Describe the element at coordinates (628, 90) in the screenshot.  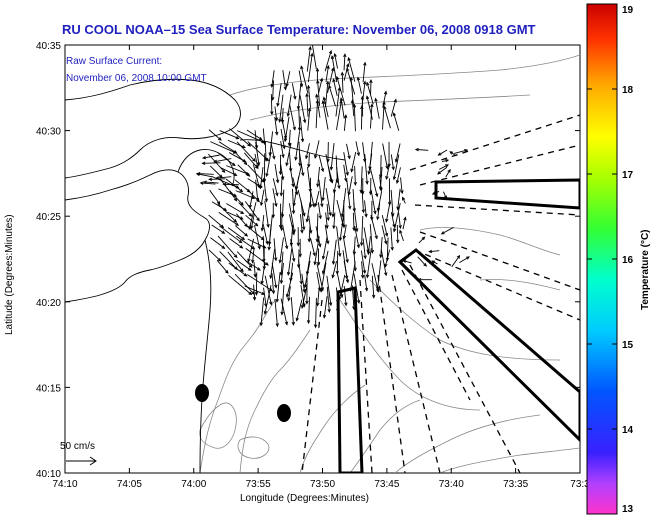
I see `colorbar-tick-label: 18` at that location.